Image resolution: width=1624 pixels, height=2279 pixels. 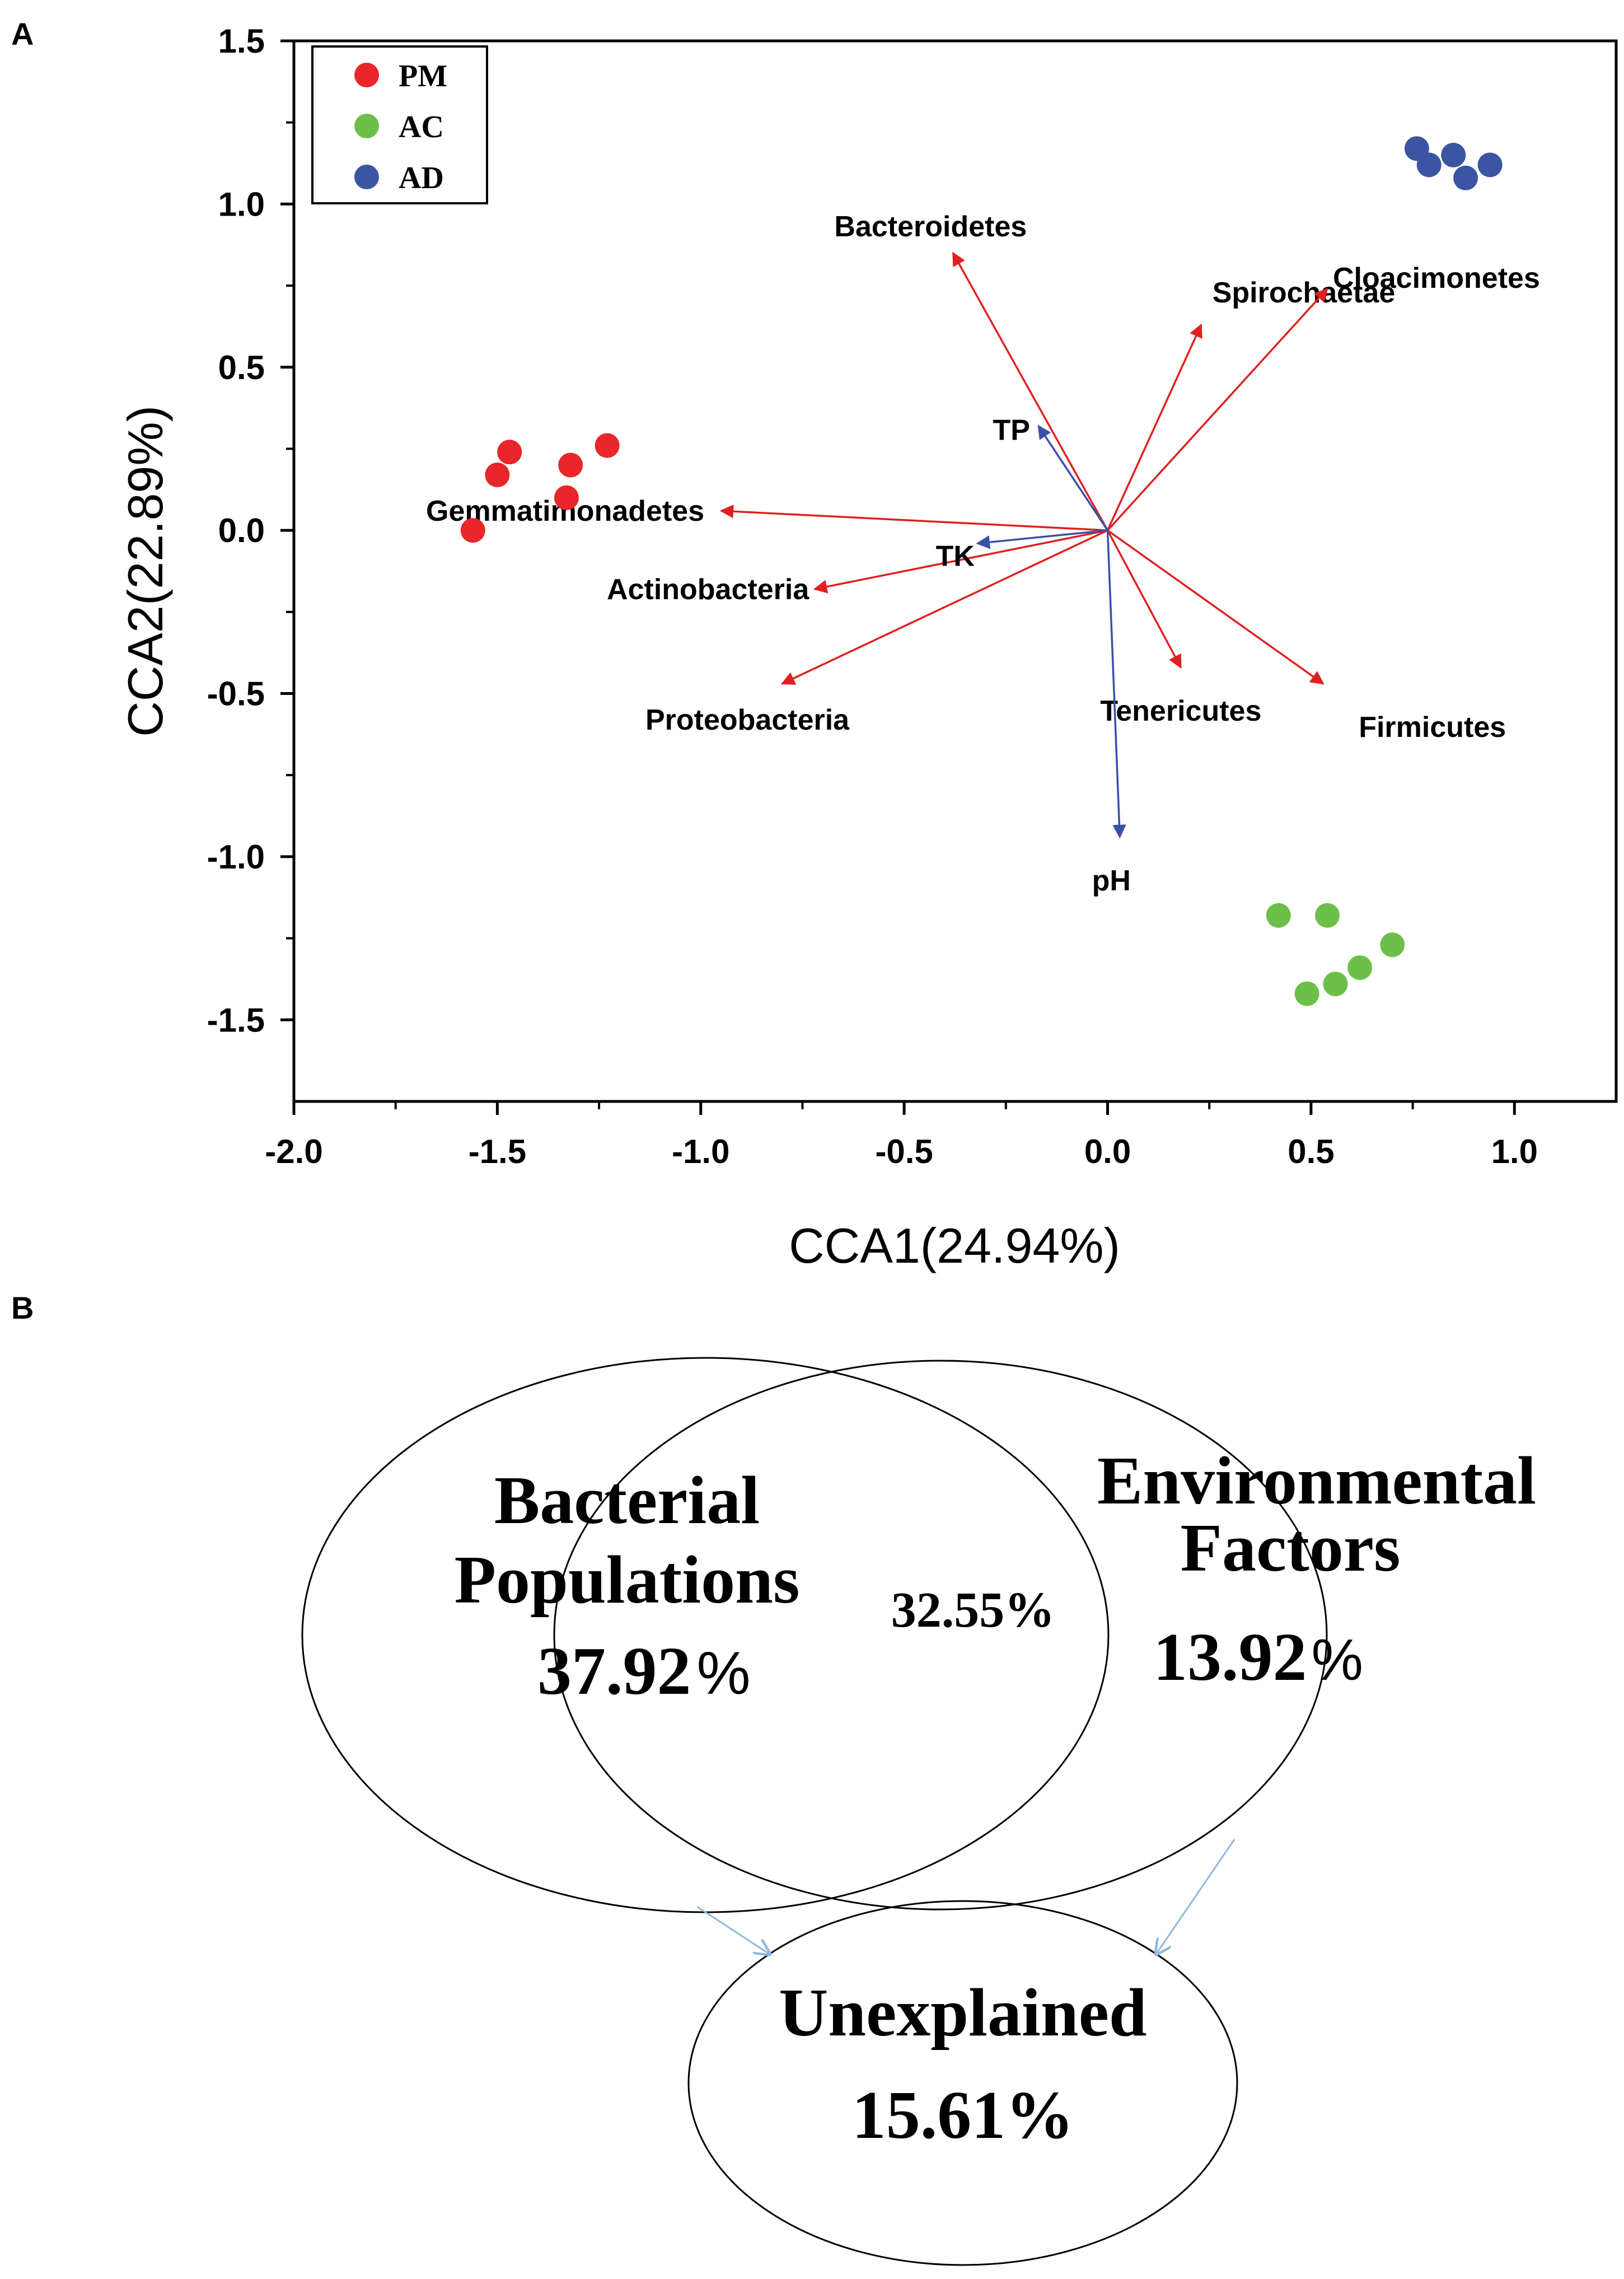 What do you see at coordinates (1437, 278) in the screenshot?
I see `species-vector-label: Cloacimonetes` at bounding box center [1437, 278].